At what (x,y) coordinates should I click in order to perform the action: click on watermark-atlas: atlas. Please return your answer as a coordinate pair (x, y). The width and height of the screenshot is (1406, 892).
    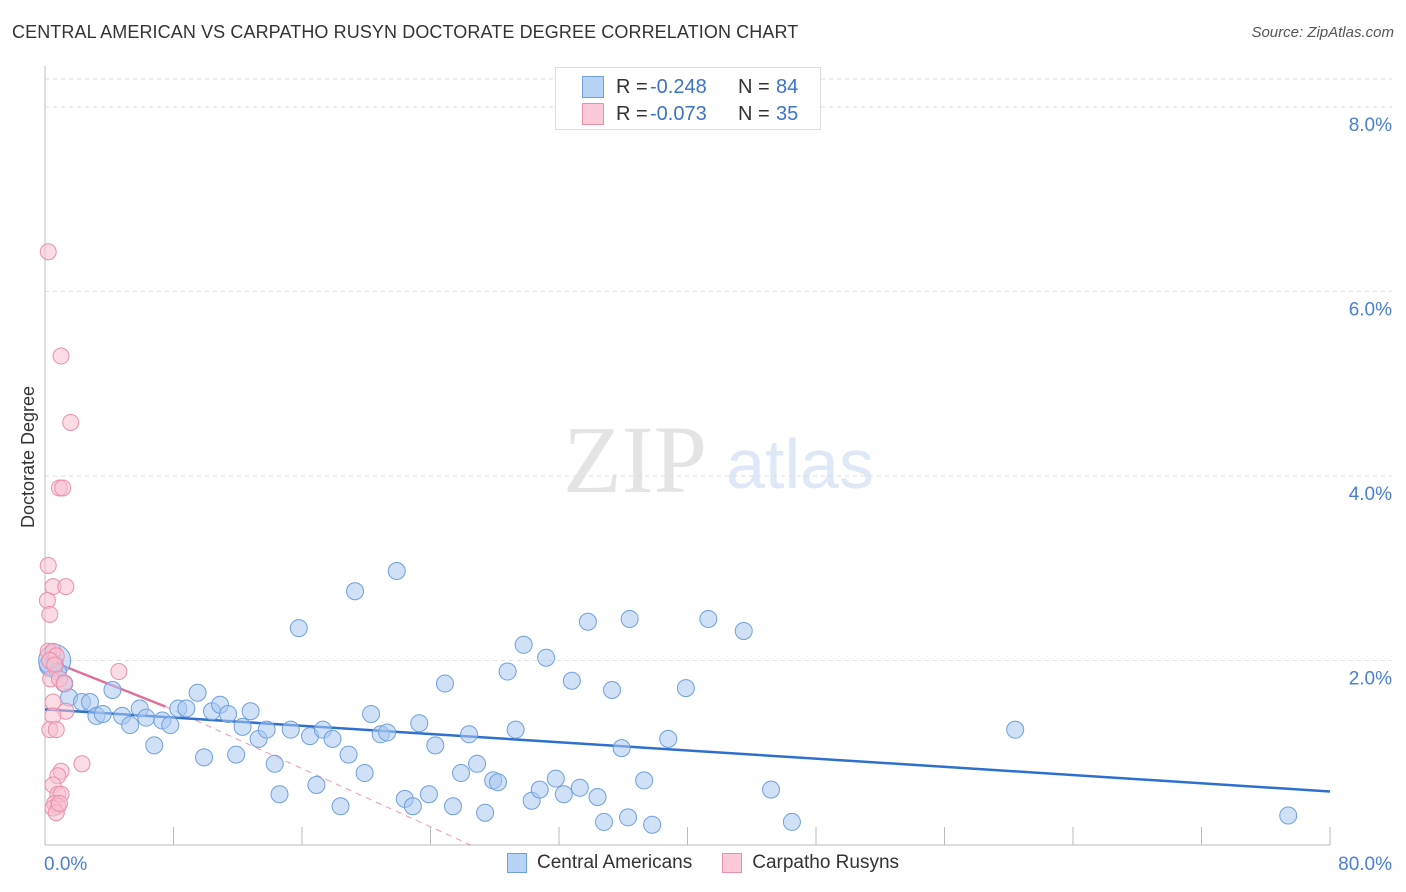
    Looking at the image, I should click on (800, 464).